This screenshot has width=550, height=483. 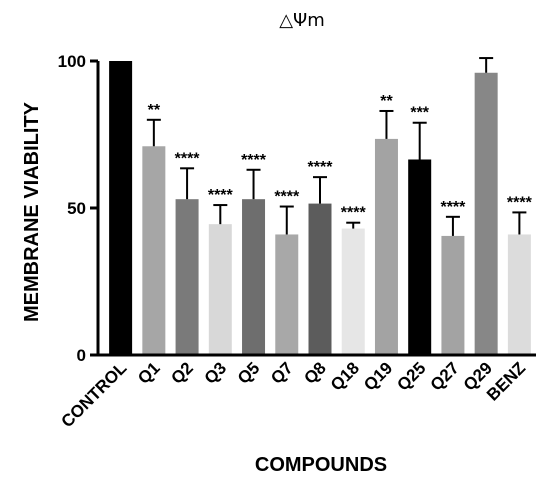 I want to click on x-axis-title: COMPOUNDS, so click(x=321, y=465).